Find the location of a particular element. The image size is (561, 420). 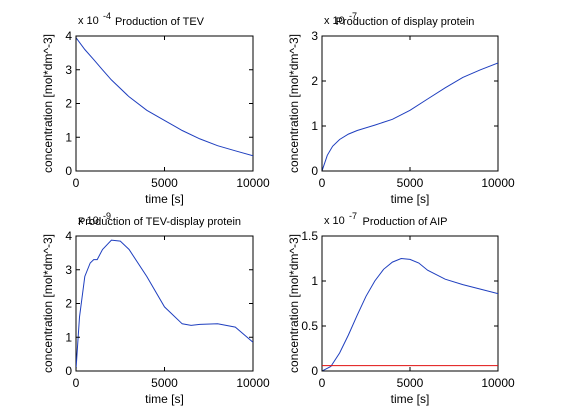

axis-exponent-power: -4 is located at coordinates (107, 16).